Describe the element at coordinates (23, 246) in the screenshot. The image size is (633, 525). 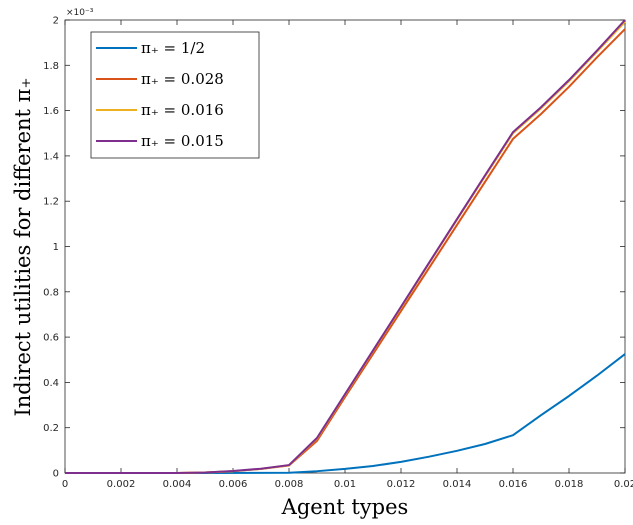
I see `y-axis-title: Indirect utilities for different π₊` at that location.